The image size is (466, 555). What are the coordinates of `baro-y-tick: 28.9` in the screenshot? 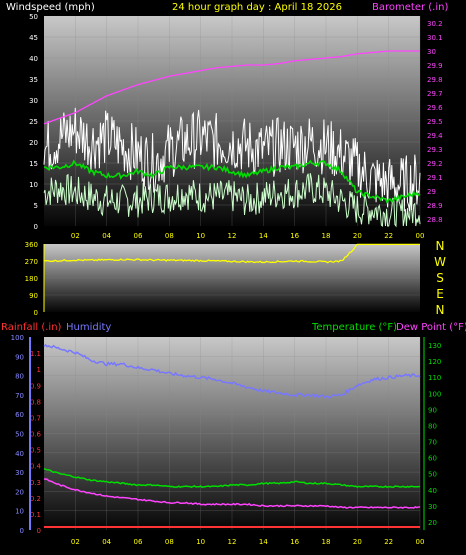 It's located at (435, 206).